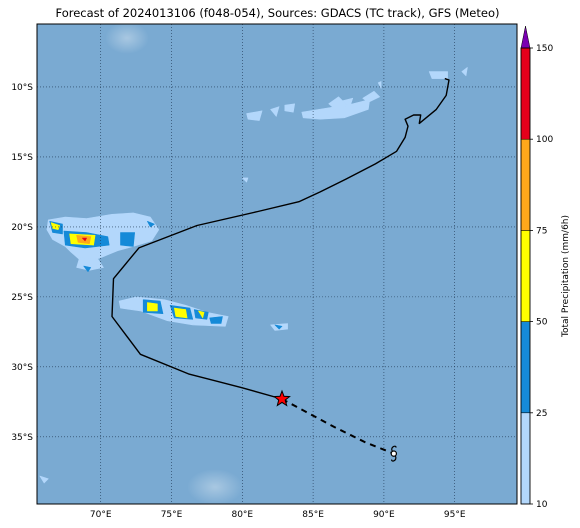  What do you see at coordinates (242, 515) in the screenshot?
I see `lon-tick-label: 80°E` at bounding box center [242, 515].